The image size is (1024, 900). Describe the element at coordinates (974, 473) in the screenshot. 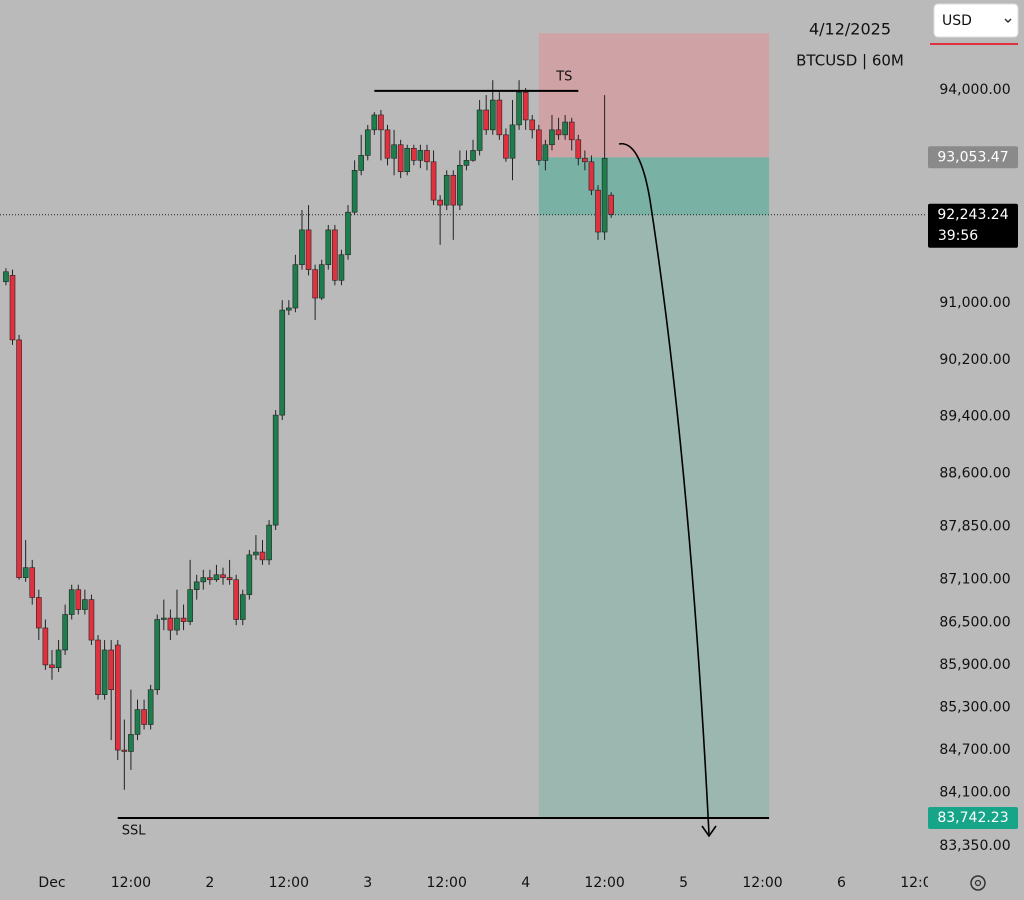

I see `y-tick-label: 88,600.00` at that location.